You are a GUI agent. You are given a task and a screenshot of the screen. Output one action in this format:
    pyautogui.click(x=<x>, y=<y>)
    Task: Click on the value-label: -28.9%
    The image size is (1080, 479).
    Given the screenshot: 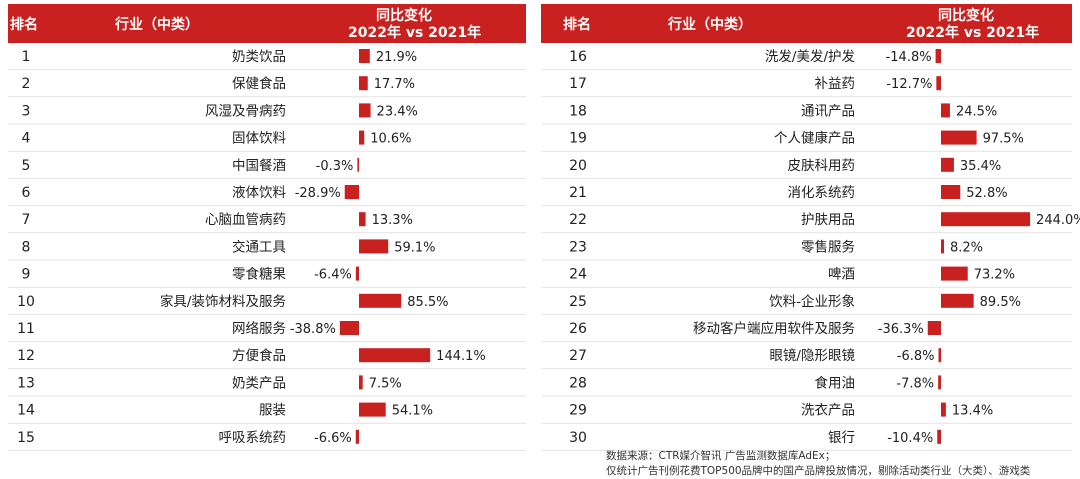 What is the action you would take?
    pyautogui.click(x=318, y=193)
    